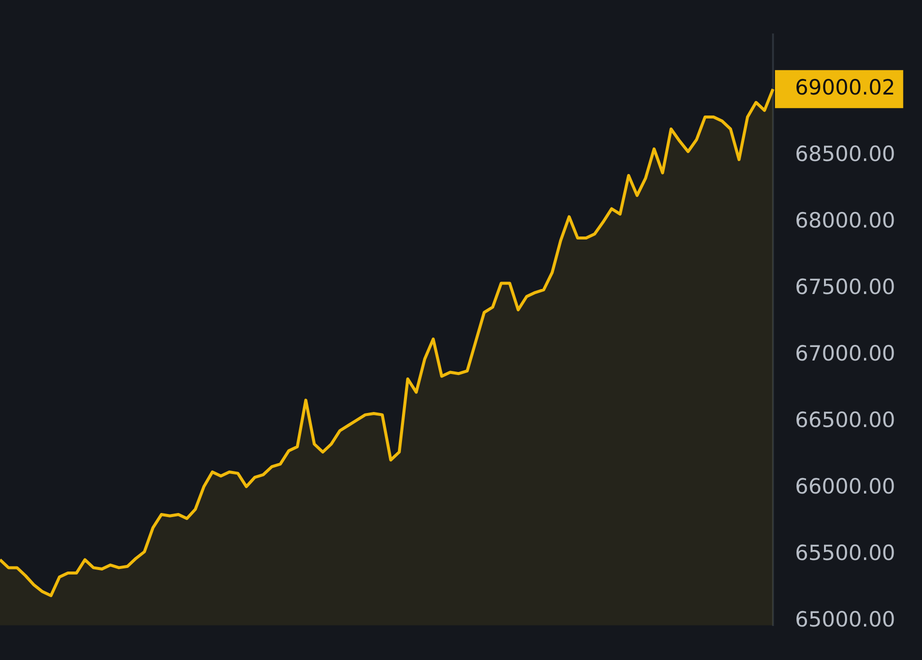 This screenshot has width=922, height=660. I want to click on y-tick-label: 65000.00, so click(845, 619).